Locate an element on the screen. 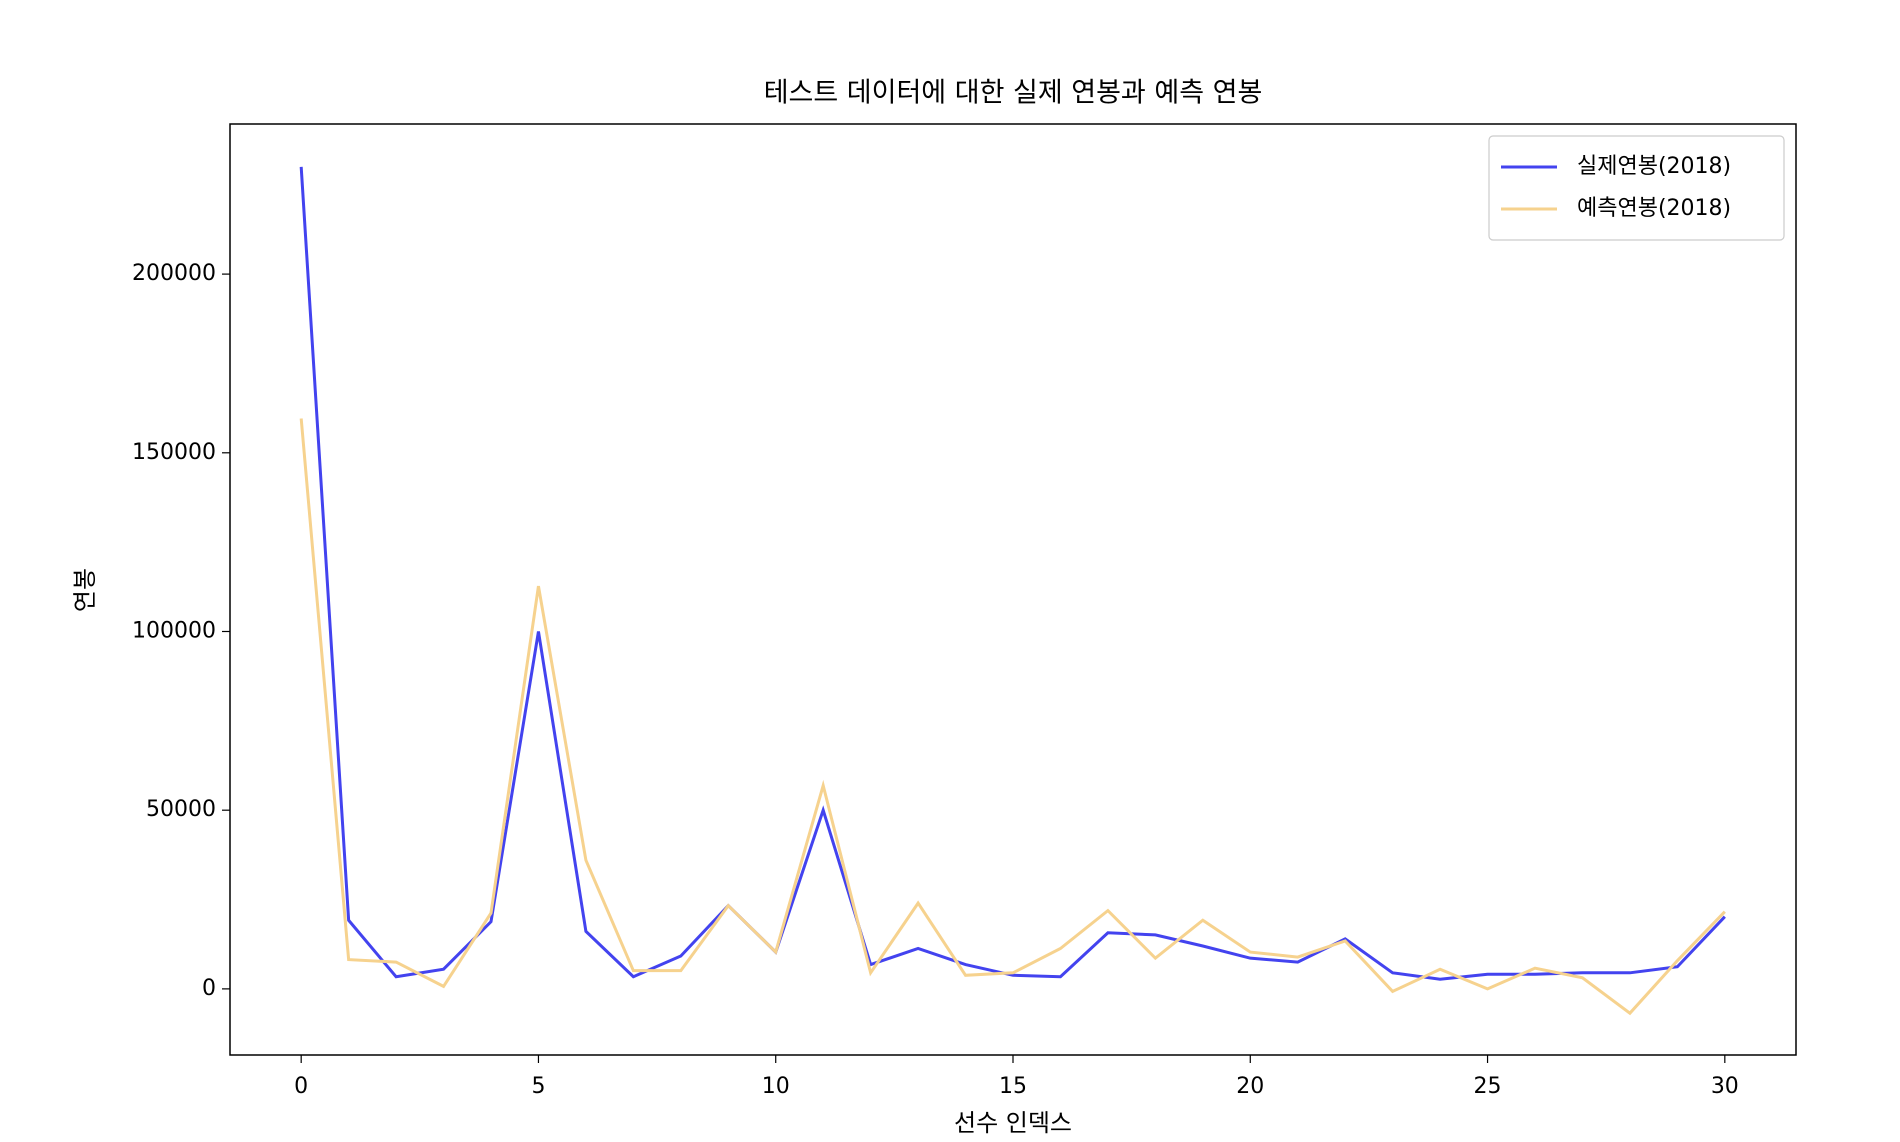 The image size is (1900, 1142). legend-box is located at coordinates (1636, 188).